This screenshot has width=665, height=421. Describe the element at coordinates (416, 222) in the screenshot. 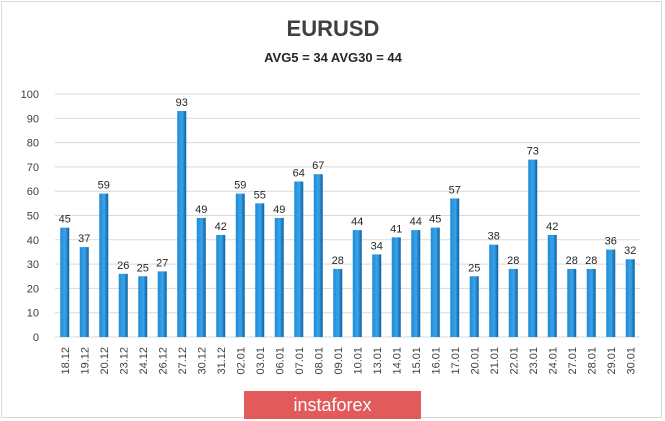

I see `data-label: 44` at that location.